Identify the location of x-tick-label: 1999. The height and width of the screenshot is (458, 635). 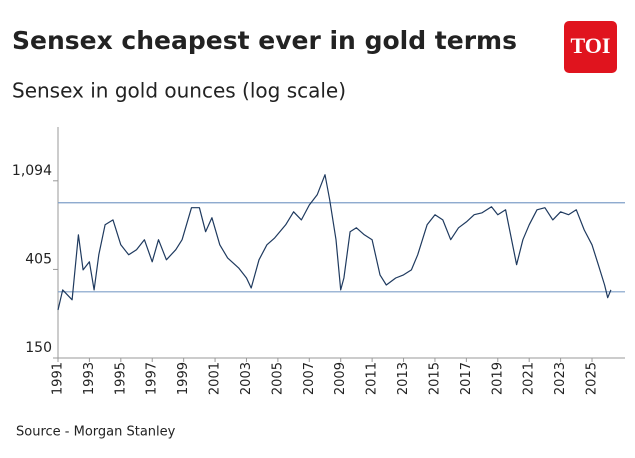
(183, 378).